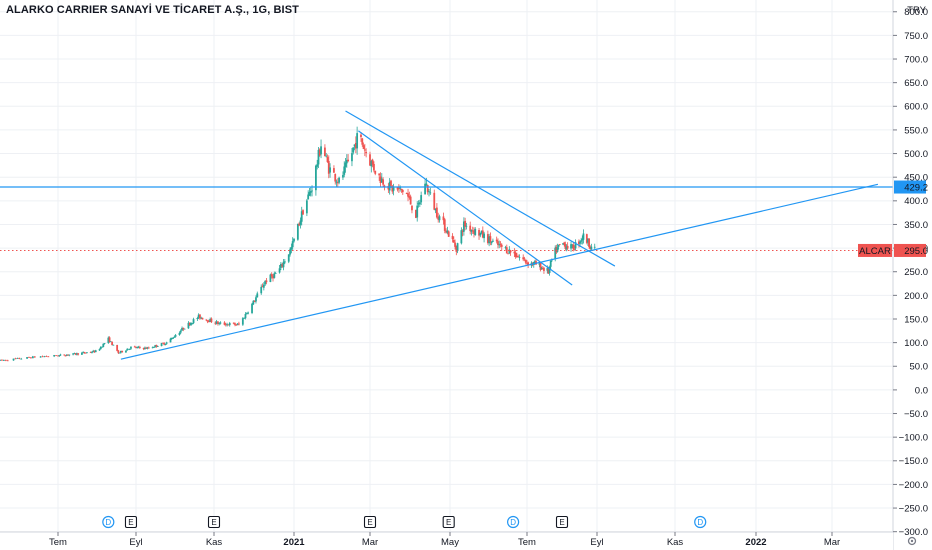 The height and width of the screenshot is (550, 932). I want to click on level-price-text: 429.2, so click(916, 188).